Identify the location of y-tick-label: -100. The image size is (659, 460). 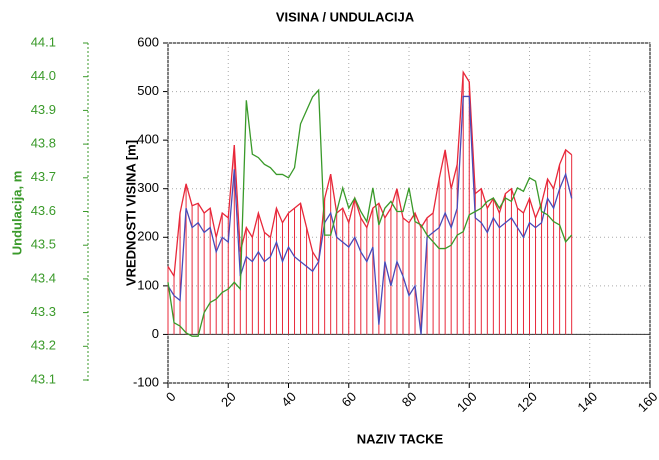
(146, 381).